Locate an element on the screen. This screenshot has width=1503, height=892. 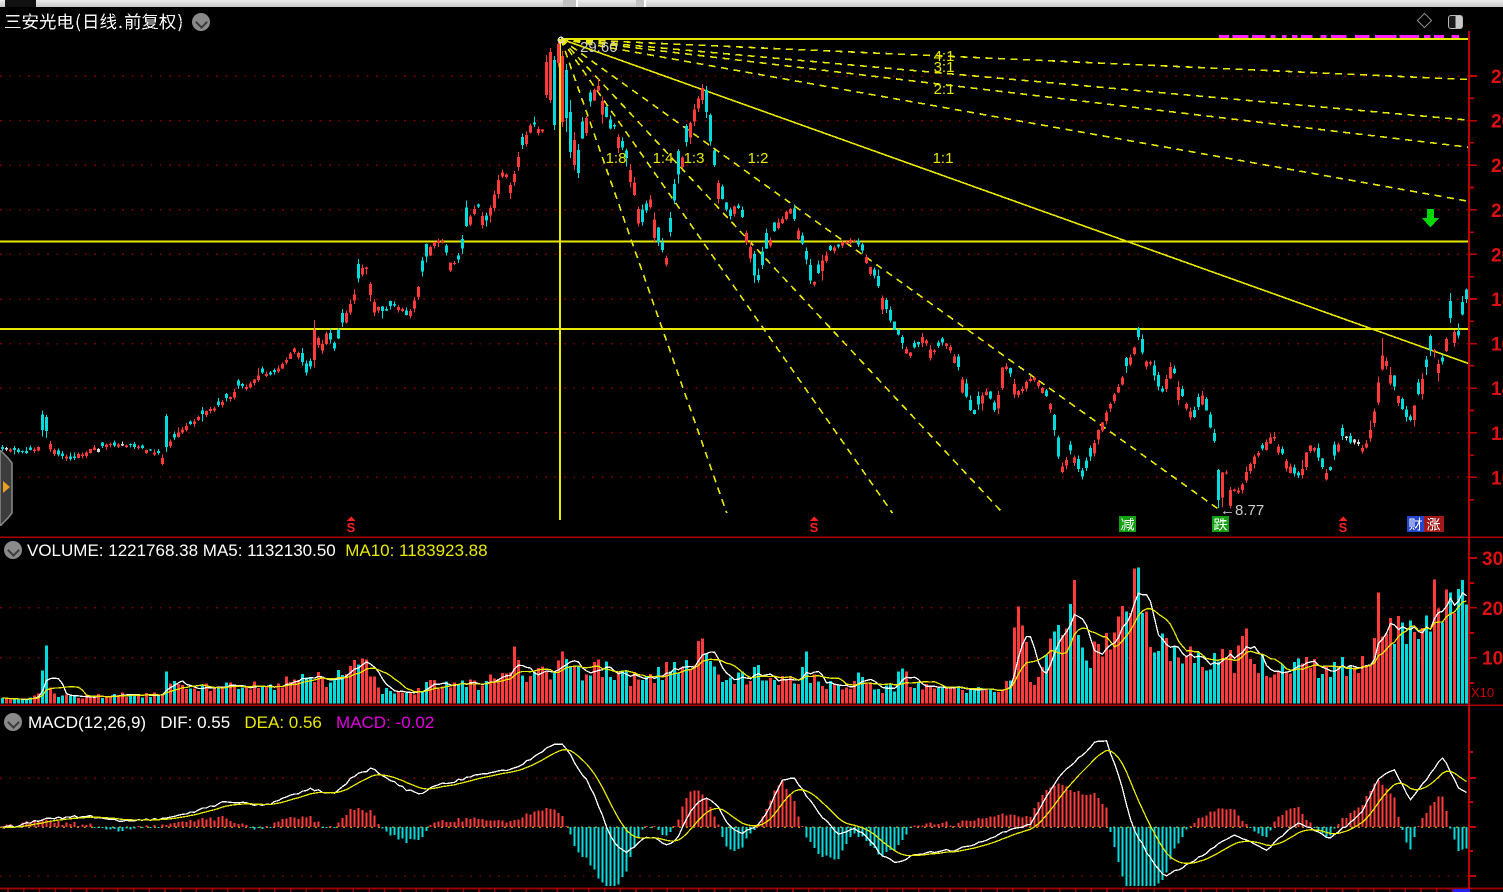
svg-text: 30 is located at coordinates (1492, 559).